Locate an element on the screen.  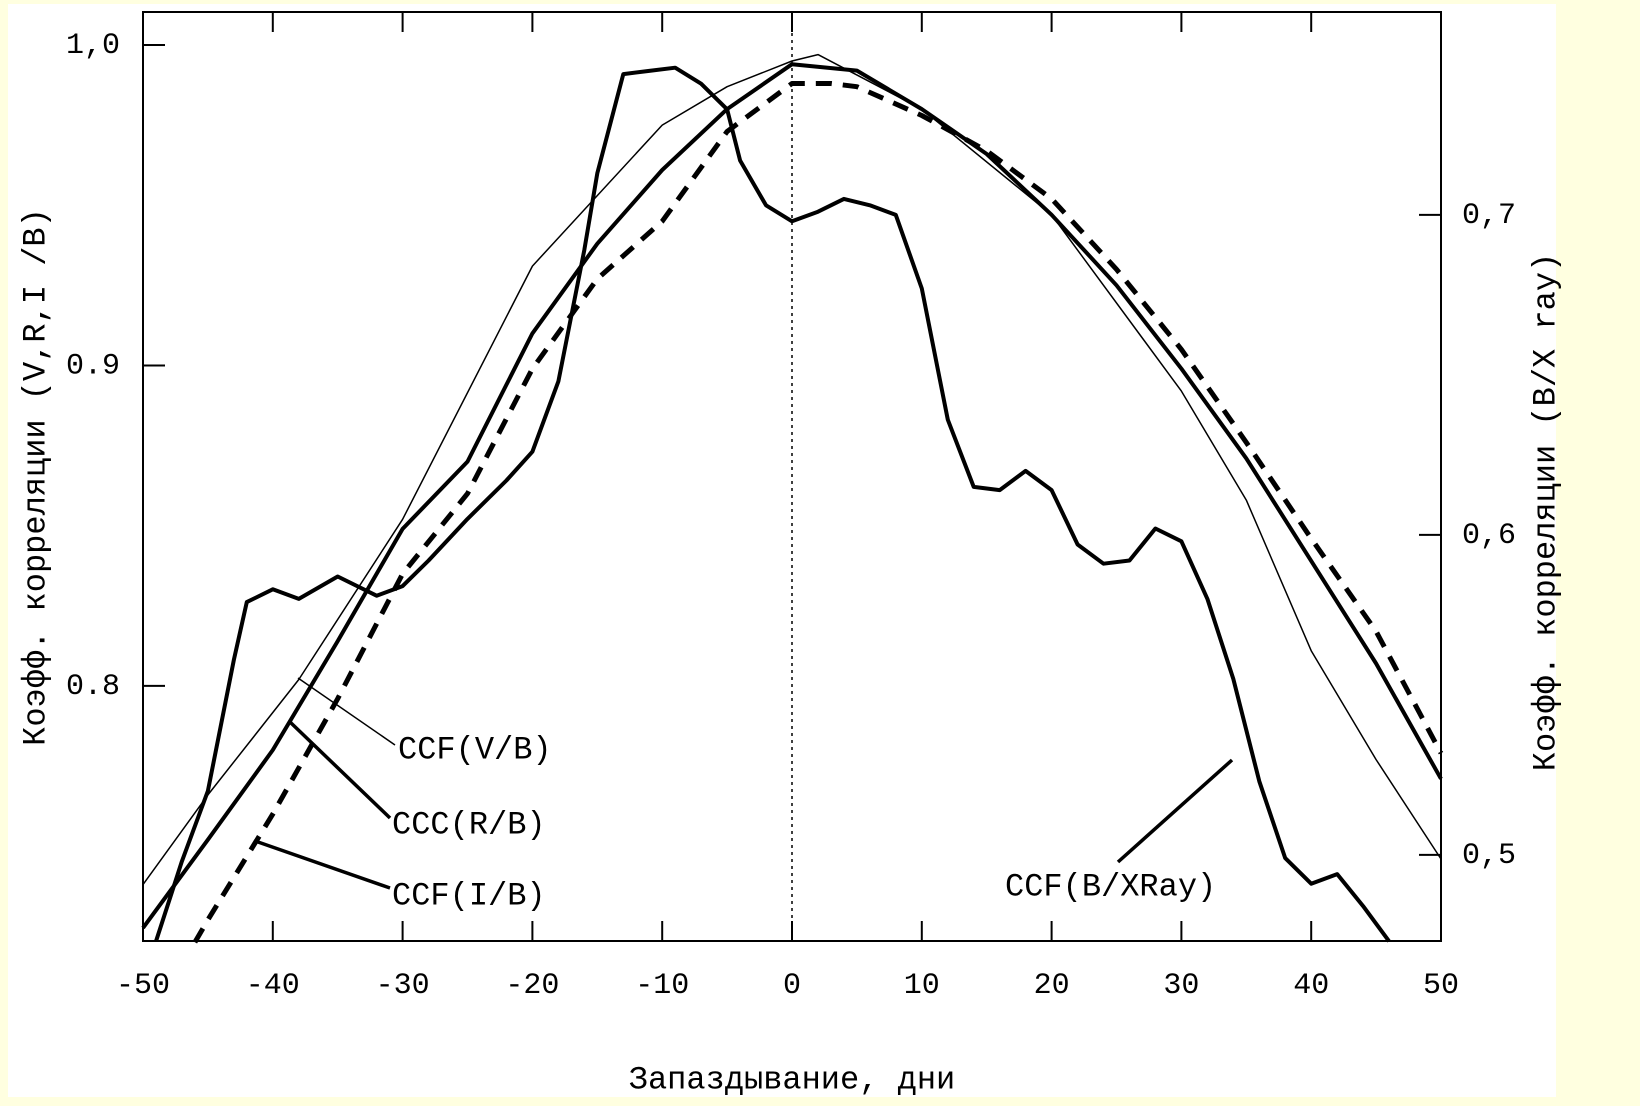
x-tick-label: -50 is located at coordinates (143, 986).